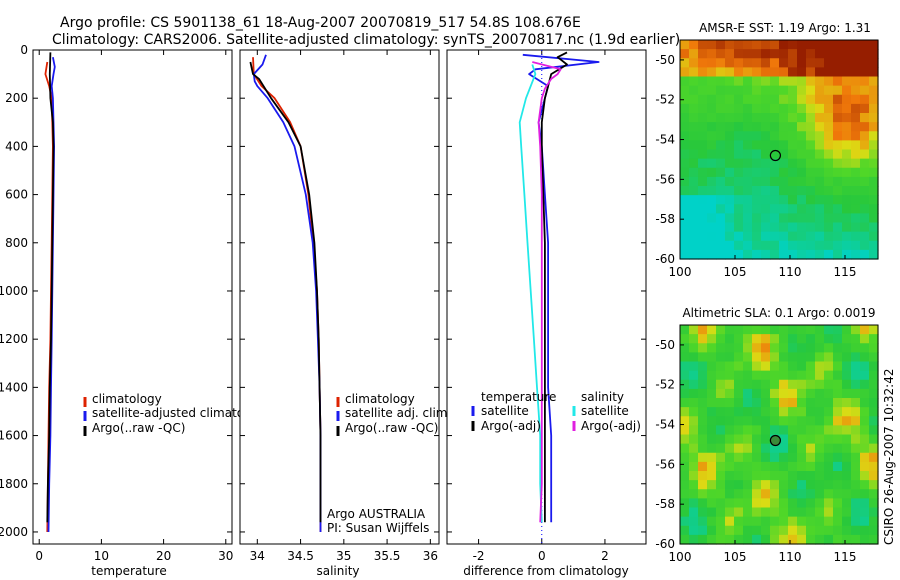 This screenshot has height=580, width=900. I want to click on salinity-series, so click(285, 293).